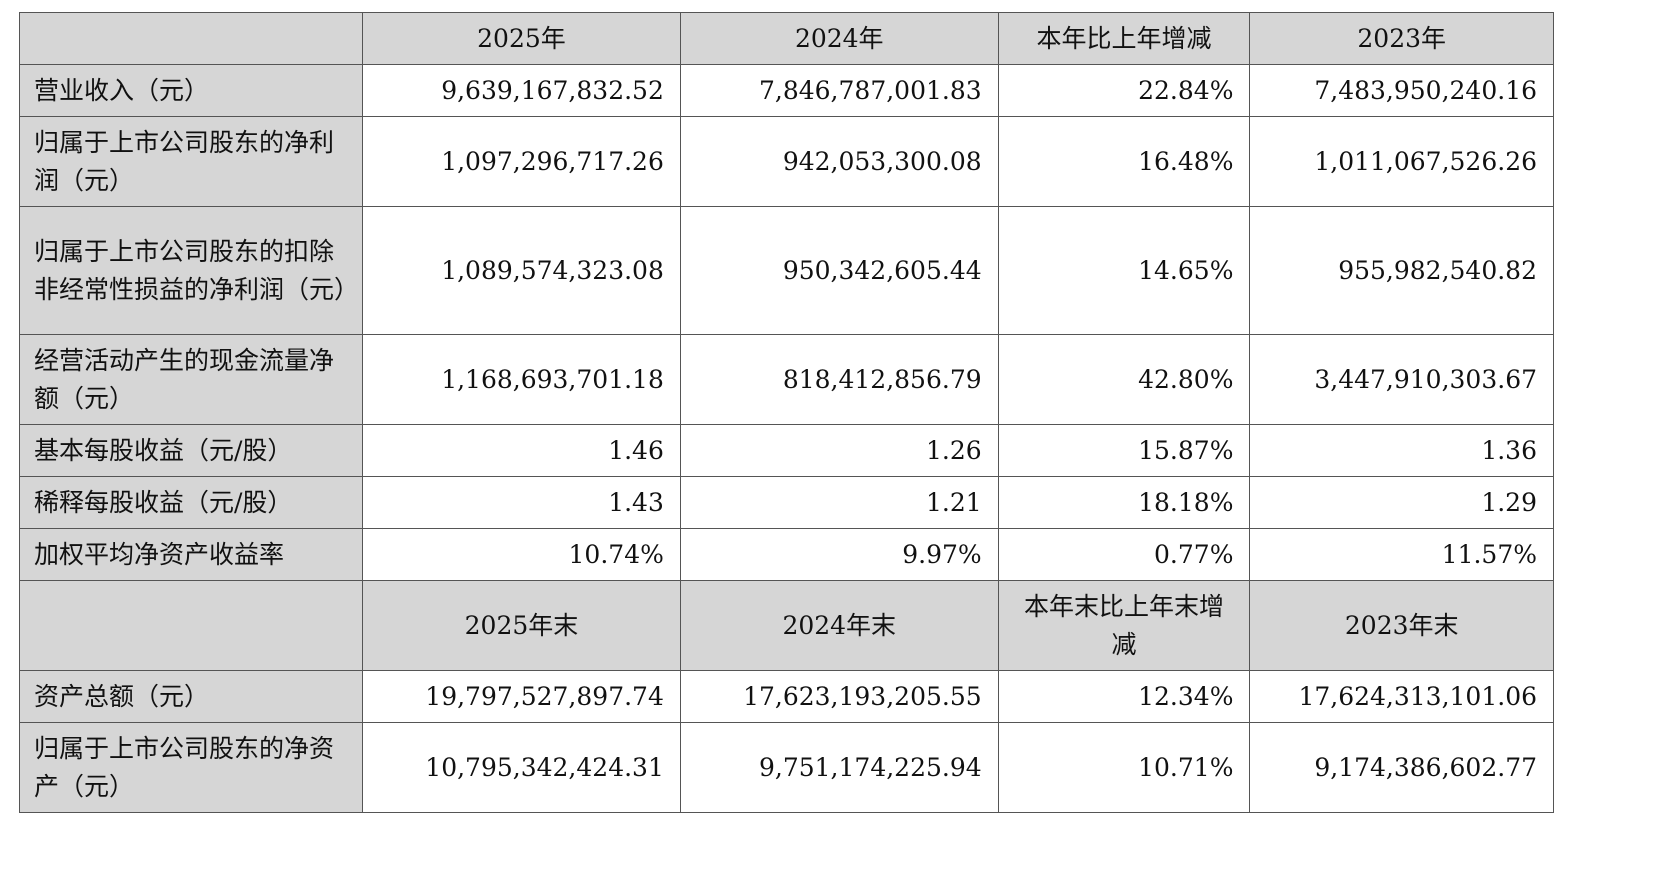 The height and width of the screenshot is (886, 1672). Describe the element at coordinates (521, 379) in the screenshot. I see `table-cell: 1,168,693,701.18` at that location.